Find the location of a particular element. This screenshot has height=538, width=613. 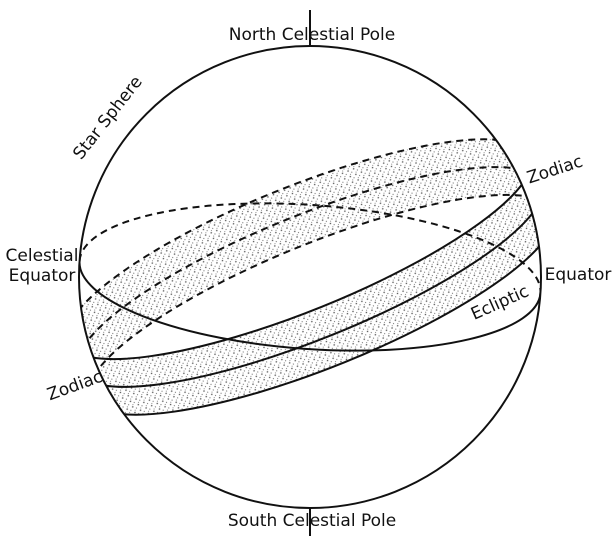

celestial-equator-label: Celestial is located at coordinates (42, 256).